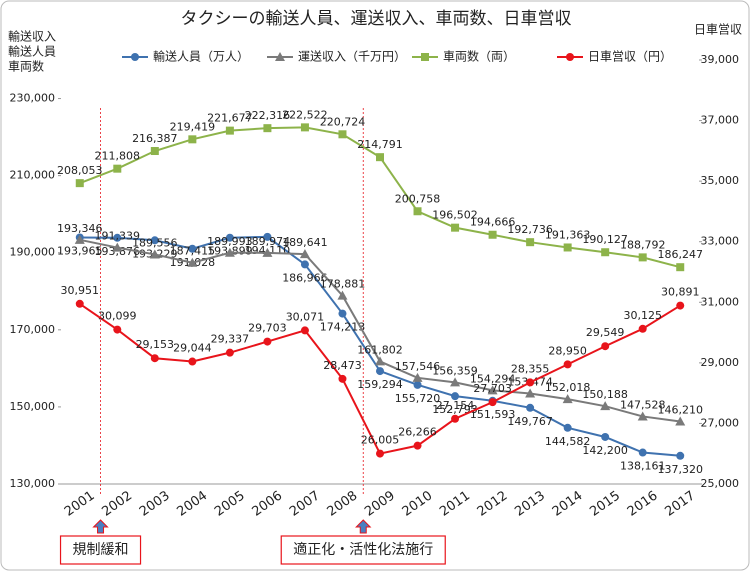  Describe the element at coordinates (720, 120) in the screenshot. I see `y2-tick-label: 37,000` at that location.